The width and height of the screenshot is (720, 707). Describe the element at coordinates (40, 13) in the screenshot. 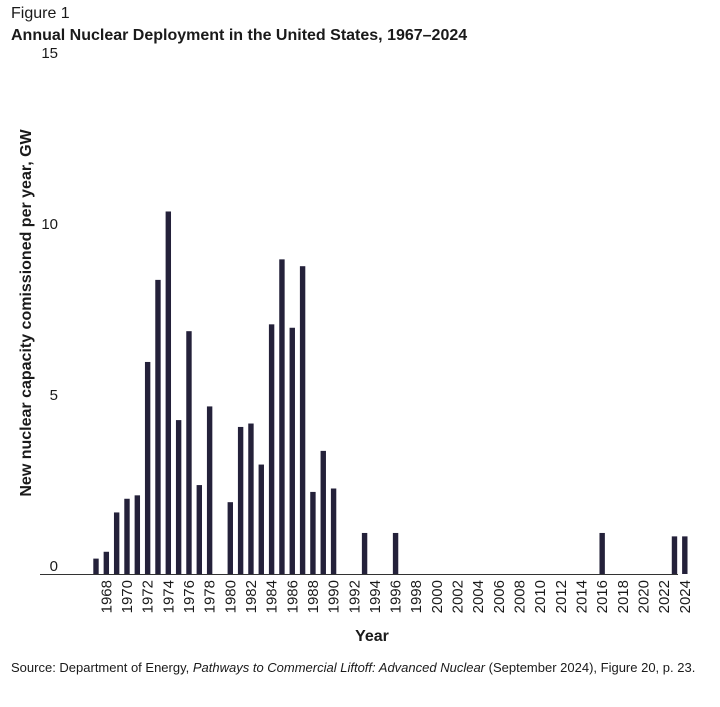

I see `figure-label: Figure 1` at that location.